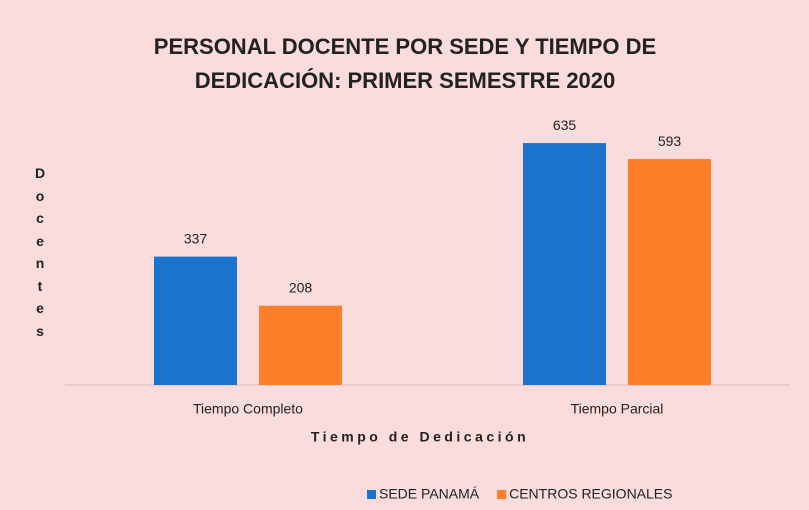 The width and height of the screenshot is (809, 510). Describe the element at coordinates (617, 409) in the screenshot. I see `x-tick-label: Tiempo Parcial` at that location.